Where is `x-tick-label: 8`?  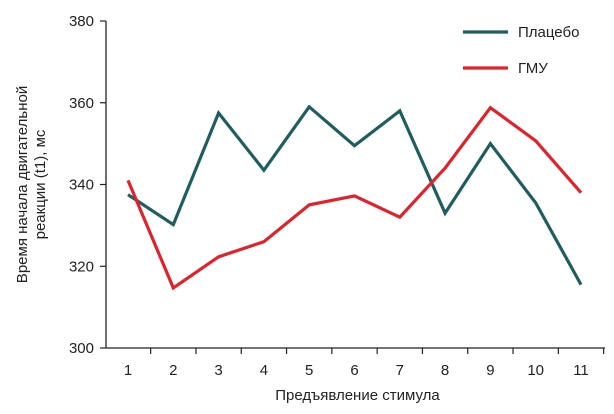 x-tick-label: 8 is located at coordinates (445, 370).